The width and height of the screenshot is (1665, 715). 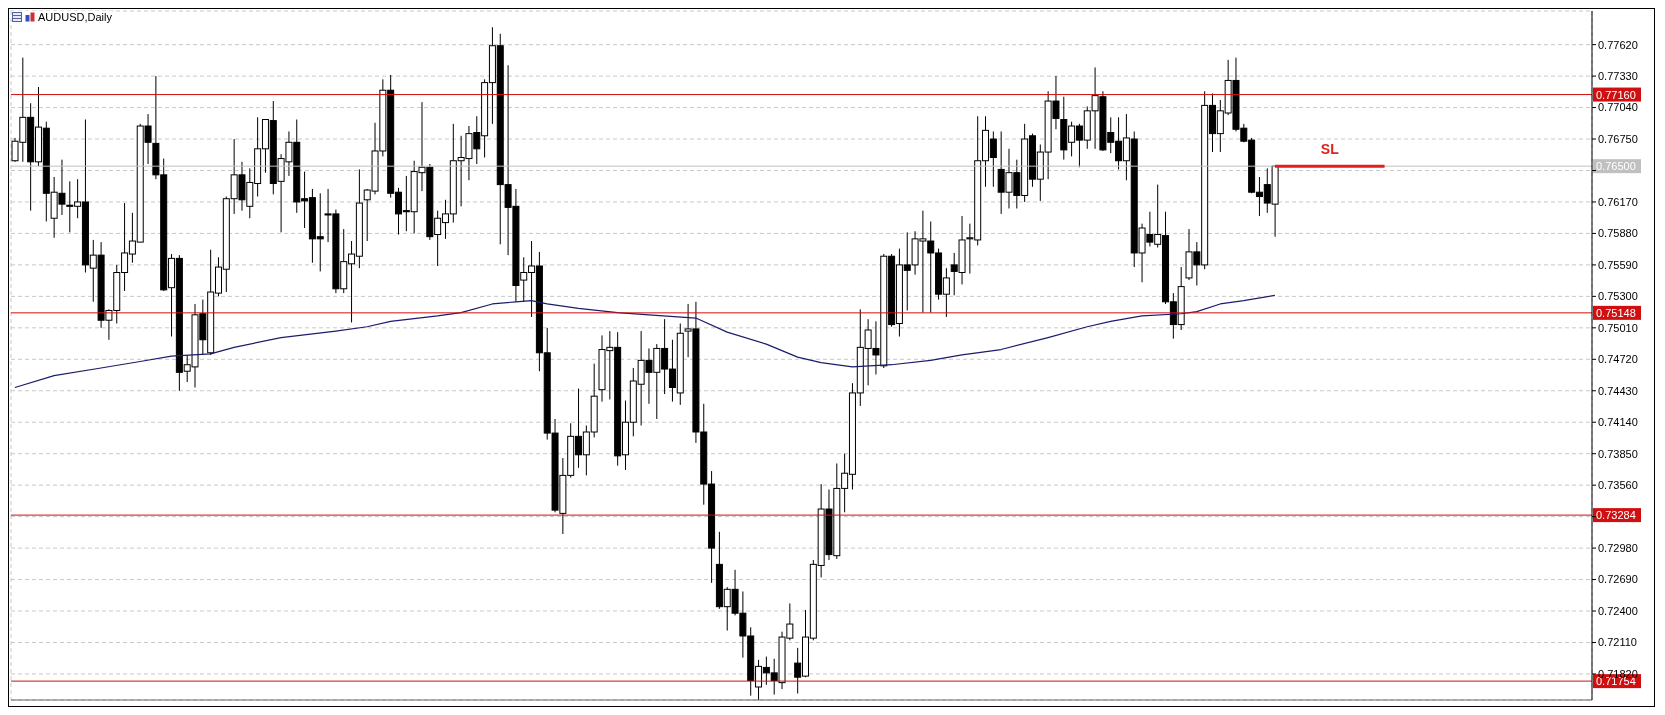 I want to click on chart-title: AUDUSD,Daily, so click(x=75, y=17).